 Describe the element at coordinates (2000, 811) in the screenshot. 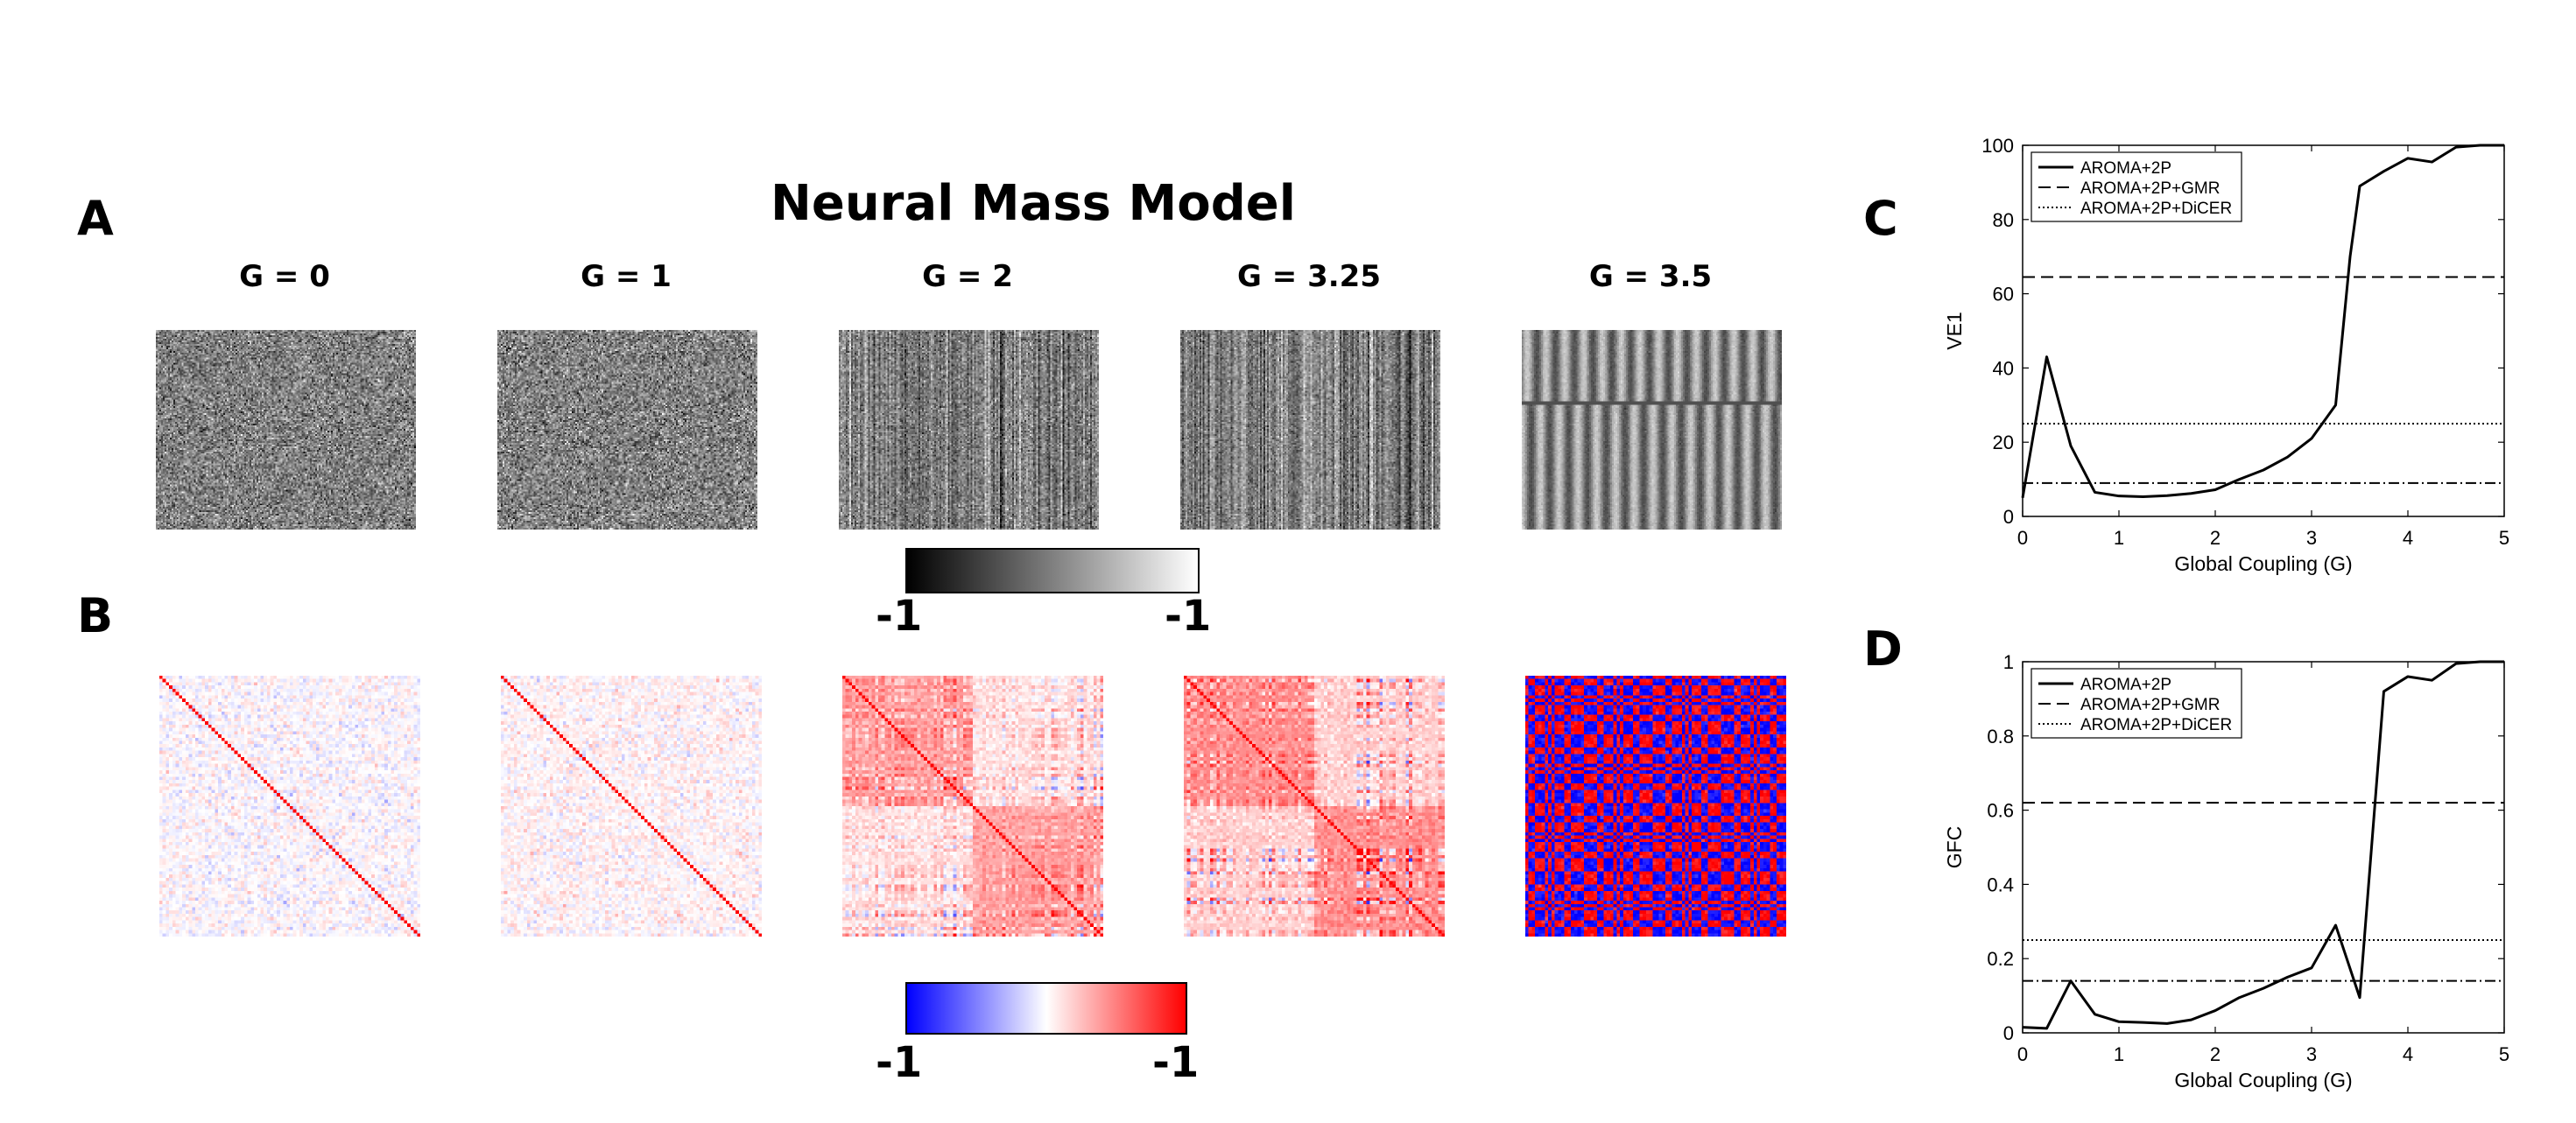

I see `y-tick-label: 0.6` at that location.